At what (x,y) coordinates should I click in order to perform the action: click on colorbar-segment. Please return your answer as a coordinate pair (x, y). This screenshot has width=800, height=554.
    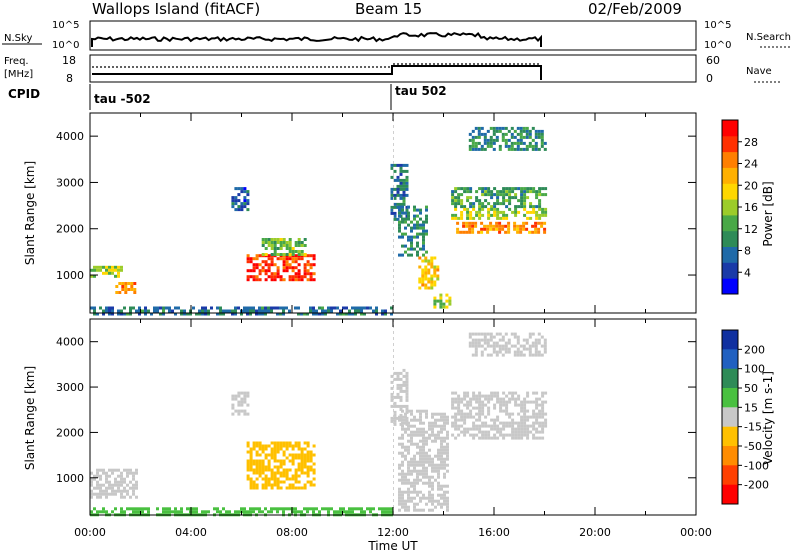
    Looking at the image, I should click on (730, 254).